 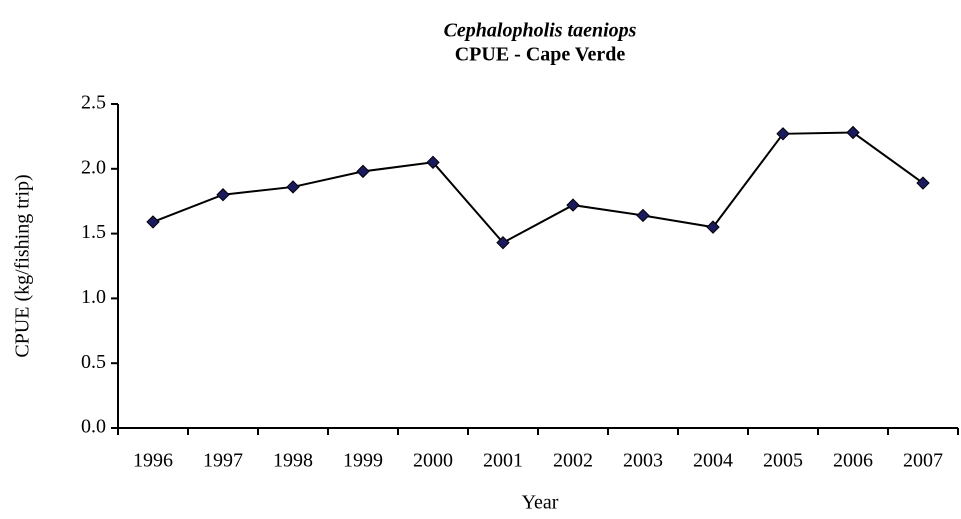 What do you see at coordinates (540, 503) in the screenshot?
I see `x-axis-label: Year` at bounding box center [540, 503].